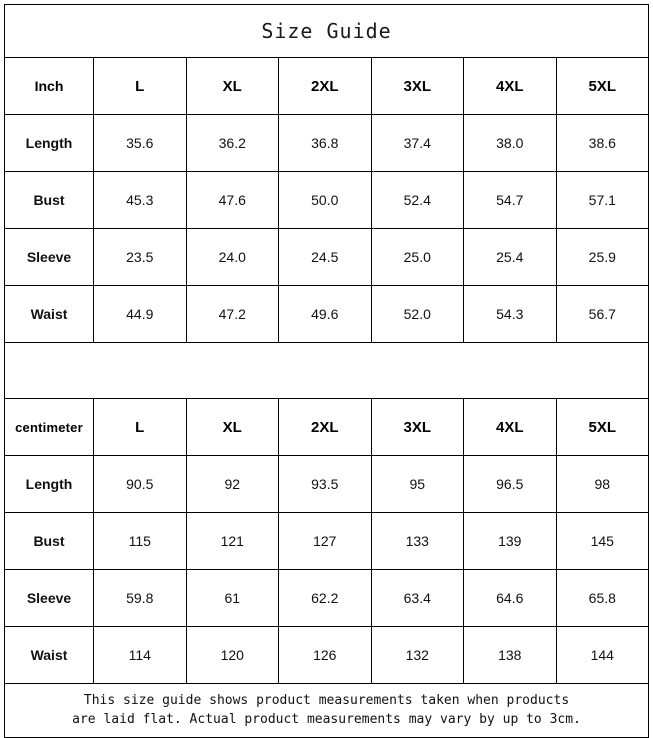 This screenshot has height=738, width=653. I want to click on cell-value: 95, so click(417, 484).